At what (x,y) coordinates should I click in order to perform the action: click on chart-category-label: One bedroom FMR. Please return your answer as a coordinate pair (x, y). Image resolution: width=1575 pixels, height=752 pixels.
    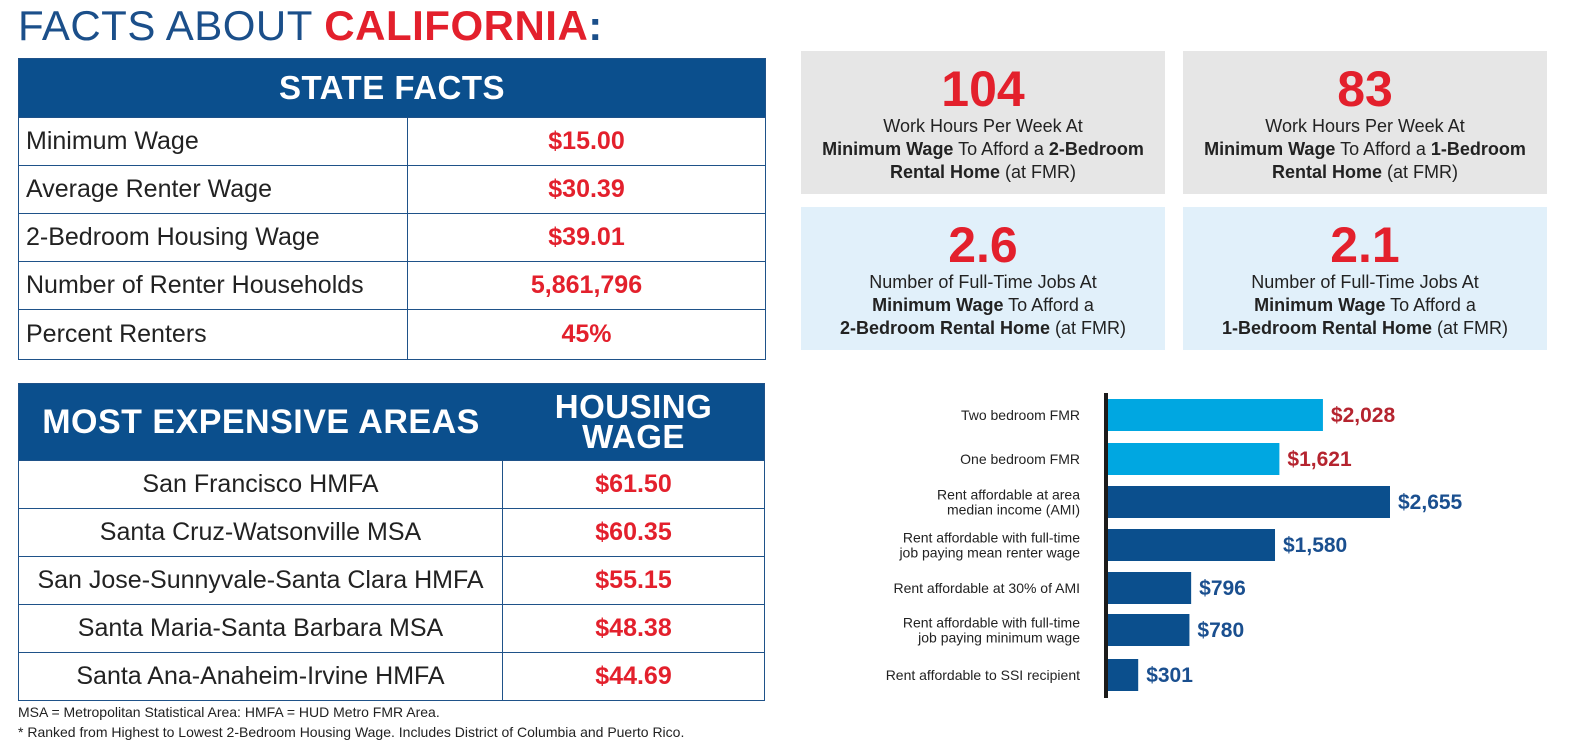
    Looking at the image, I should click on (1020, 459).